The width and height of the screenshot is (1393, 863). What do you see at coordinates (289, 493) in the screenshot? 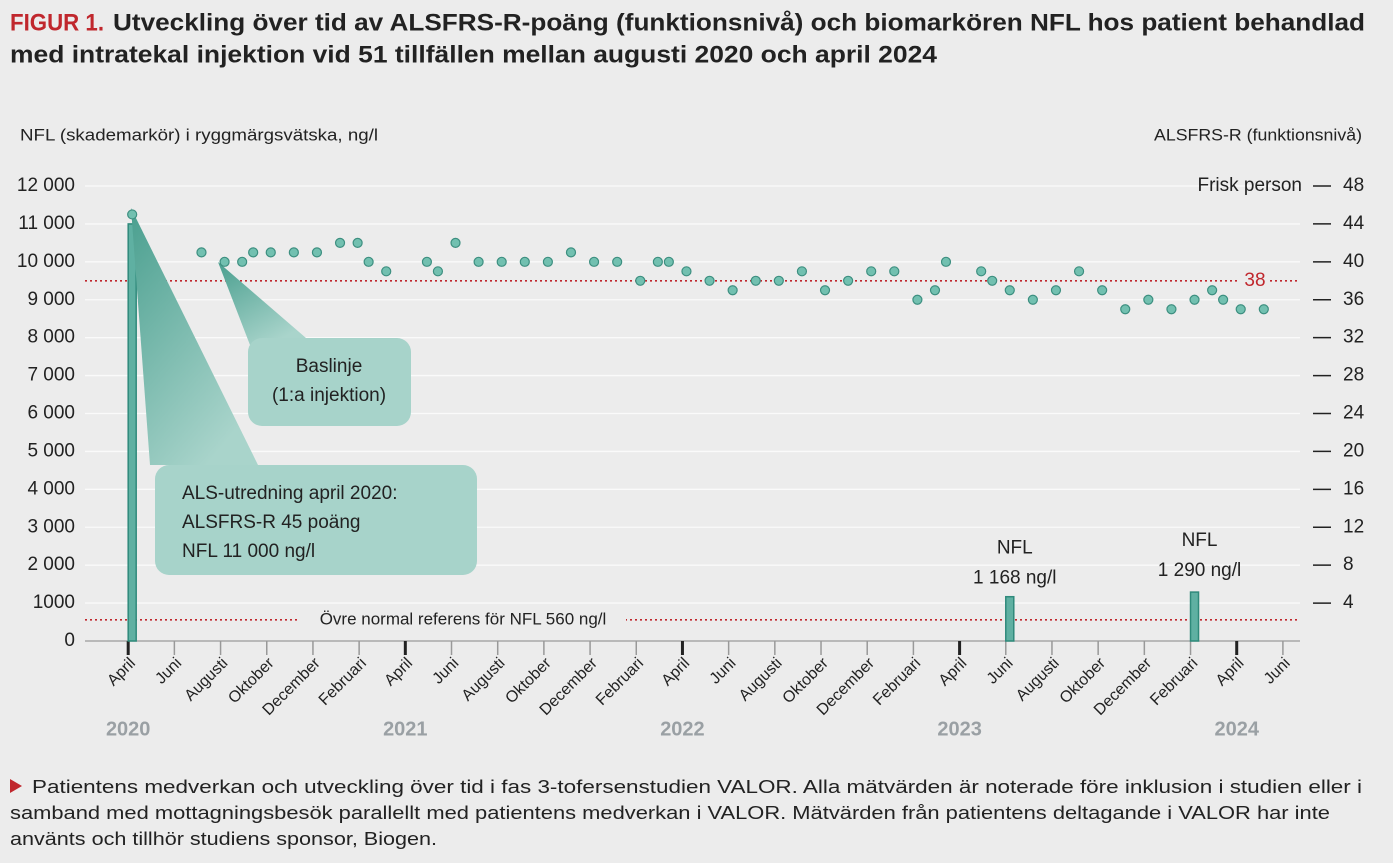
I see `annotation: ALS-utredning april 2020:` at bounding box center [289, 493].